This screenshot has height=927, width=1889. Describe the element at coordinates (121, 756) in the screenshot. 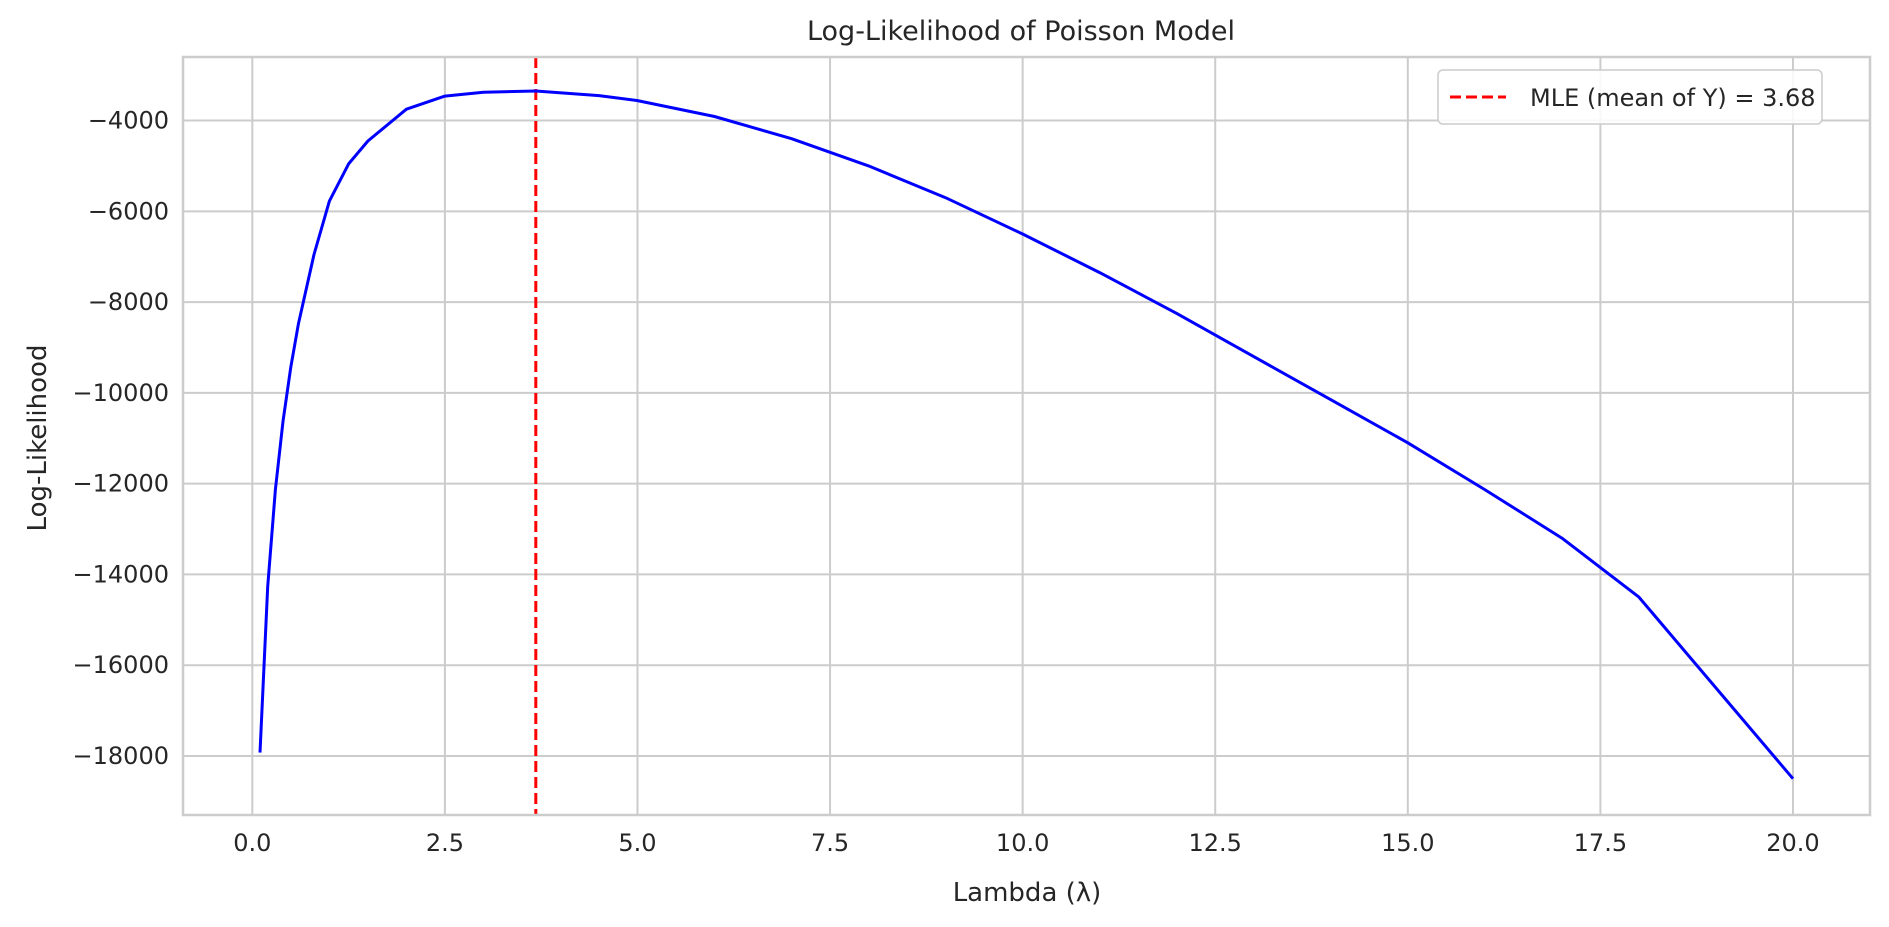

I see `y-tick-label: −18000` at that location.